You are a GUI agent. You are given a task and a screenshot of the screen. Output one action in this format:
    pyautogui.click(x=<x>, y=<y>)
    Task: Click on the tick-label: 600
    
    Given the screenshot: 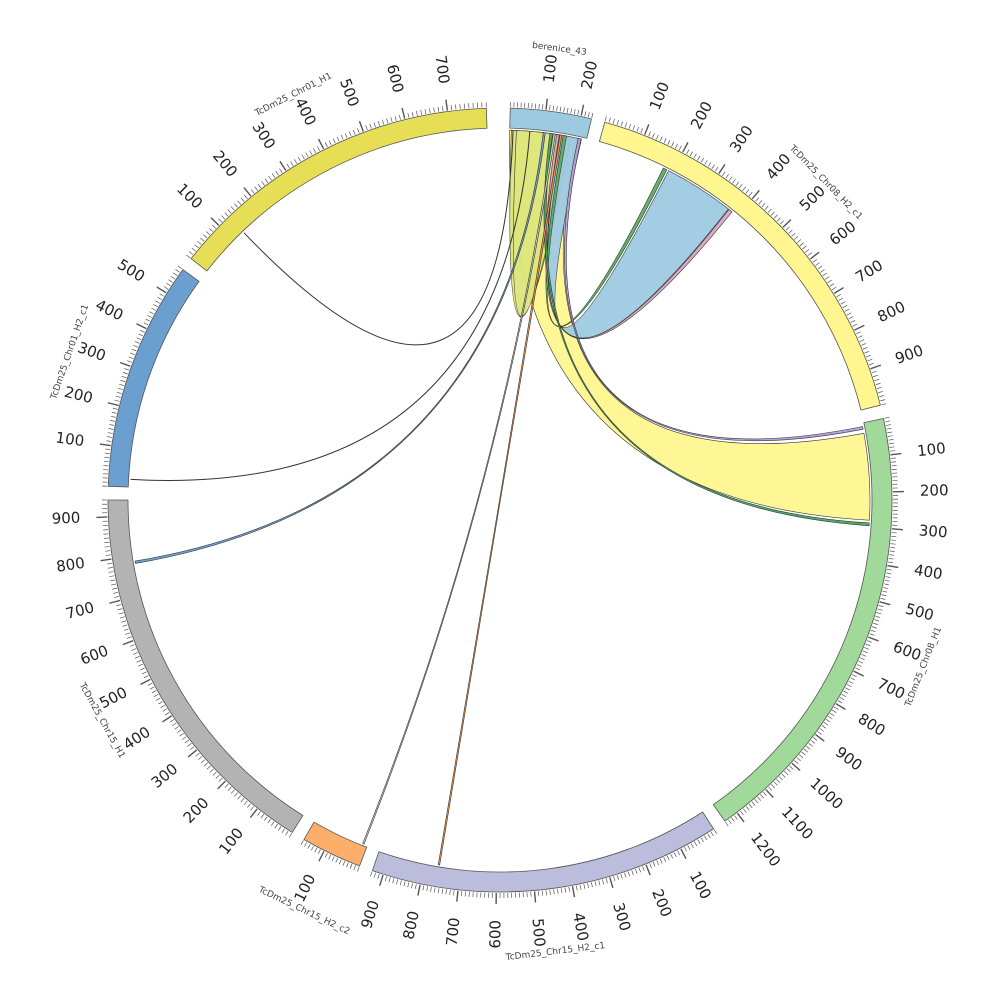 What is the action you would take?
    pyautogui.click(x=843, y=233)
    